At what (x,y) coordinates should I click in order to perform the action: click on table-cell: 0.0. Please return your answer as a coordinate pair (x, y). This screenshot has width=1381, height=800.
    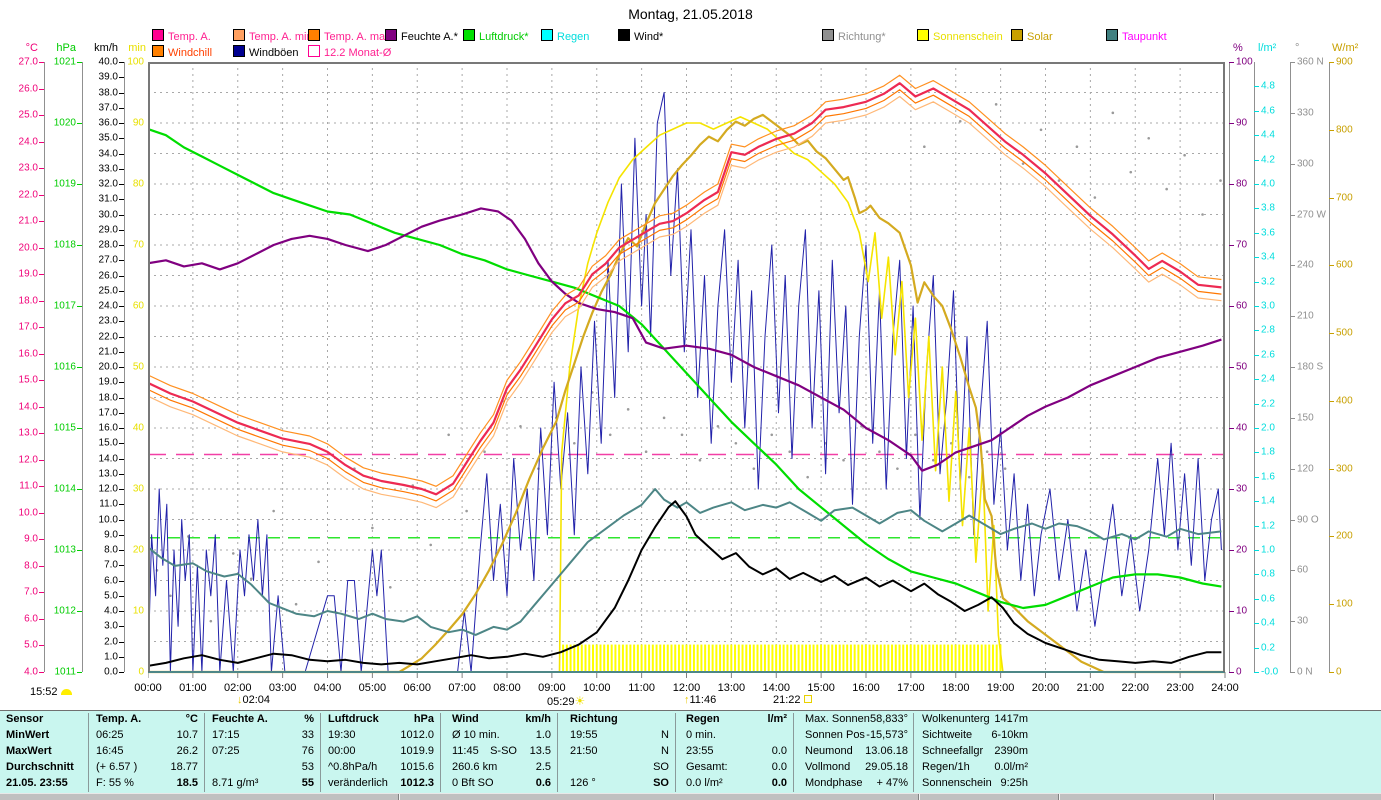
    Looking at the image, I should click on (779, 767).